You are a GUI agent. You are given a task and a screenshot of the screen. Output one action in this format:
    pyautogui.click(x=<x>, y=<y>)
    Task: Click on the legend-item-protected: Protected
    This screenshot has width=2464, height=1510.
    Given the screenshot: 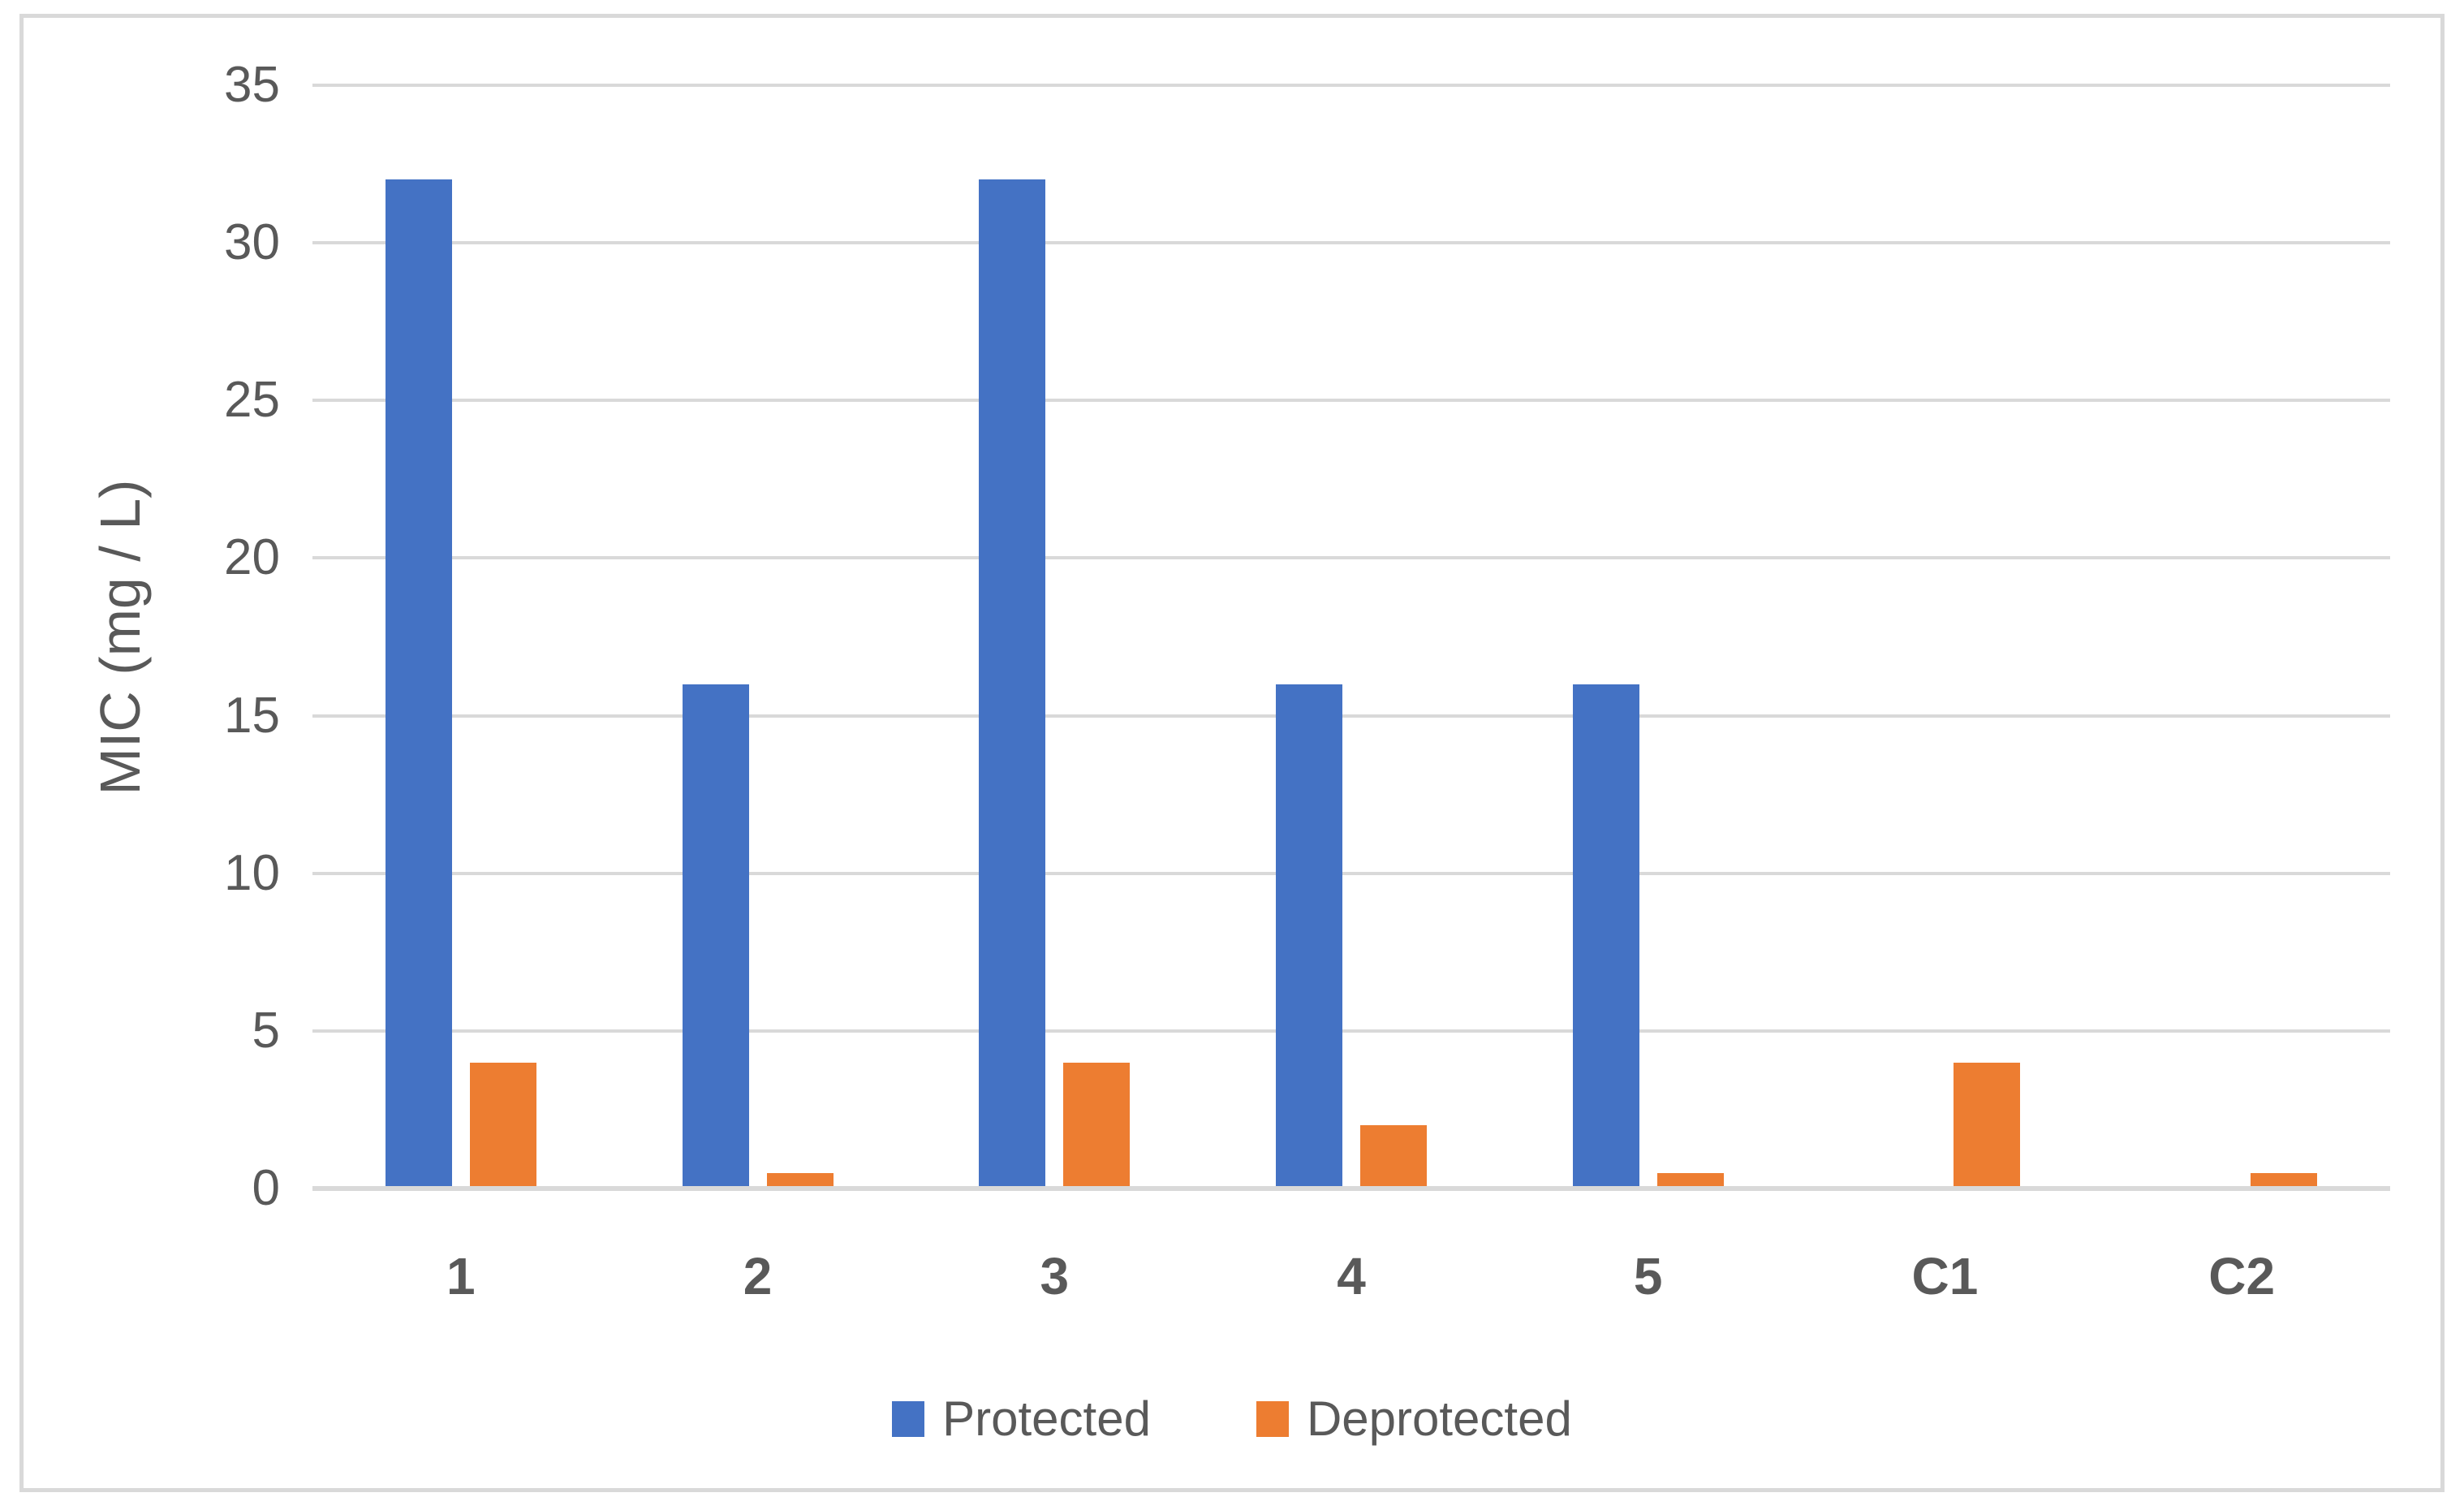 What is the action you would take?
    pyautogui.click(x=1022, y=1419)
    